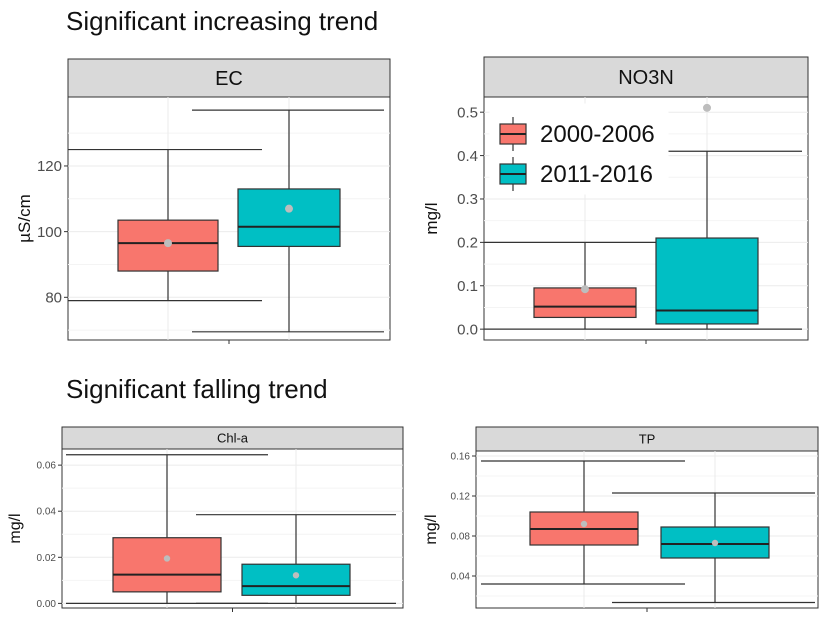 This screenshot has height=618, width=828. I want to click on y-tick-label: 0.3, so click(467, 199).